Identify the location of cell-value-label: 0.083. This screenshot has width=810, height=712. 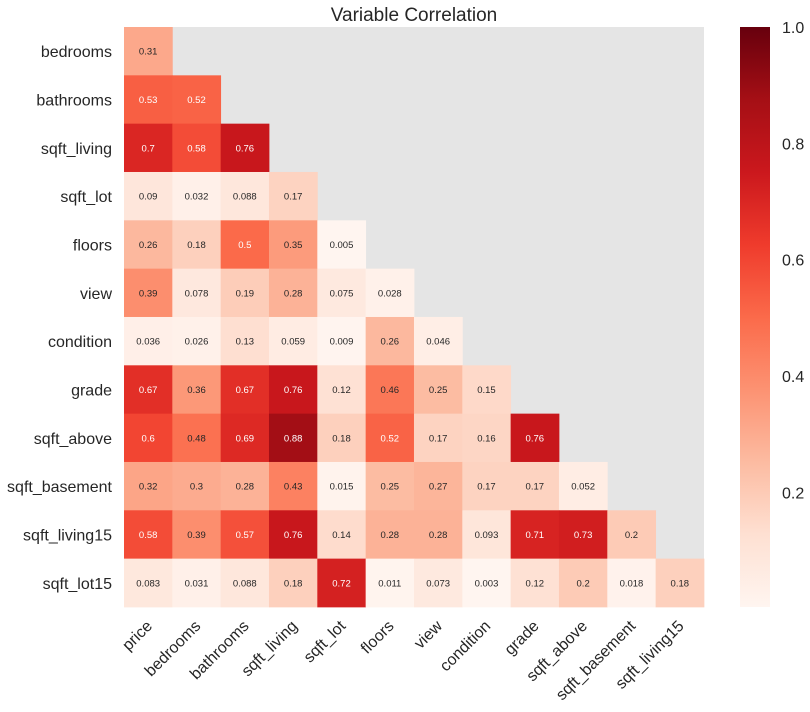
(148, 583).